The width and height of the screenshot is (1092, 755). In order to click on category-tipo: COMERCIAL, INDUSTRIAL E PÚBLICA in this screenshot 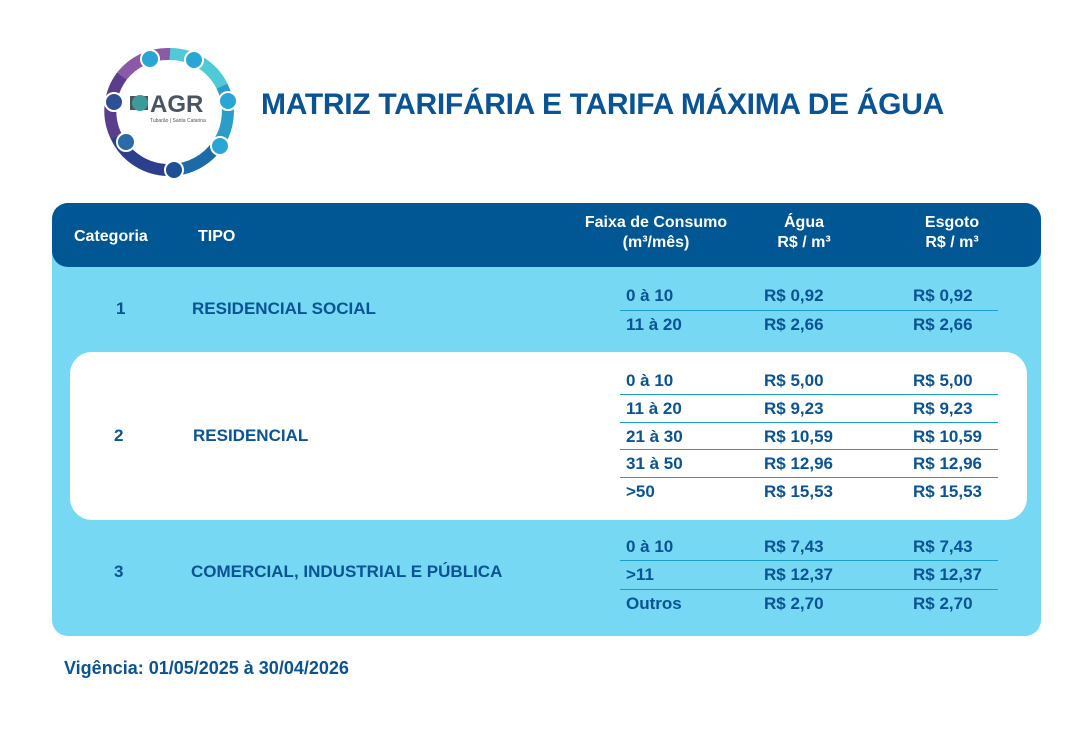, I will do `click(347, 571)`.